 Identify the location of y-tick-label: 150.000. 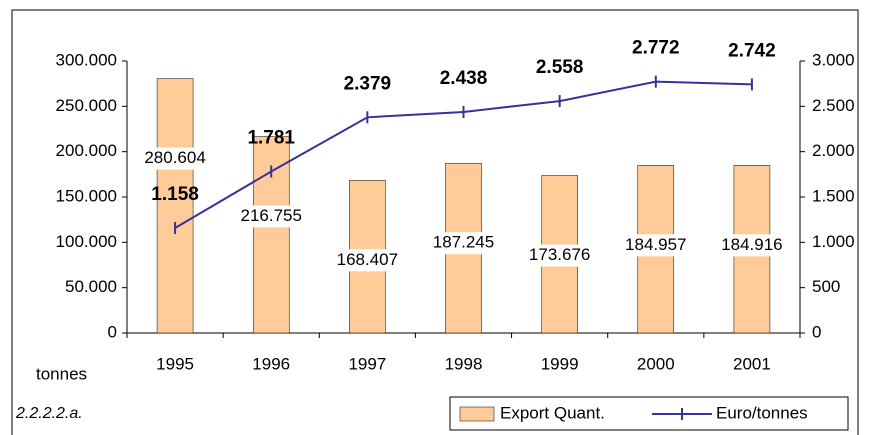
(86, 195).